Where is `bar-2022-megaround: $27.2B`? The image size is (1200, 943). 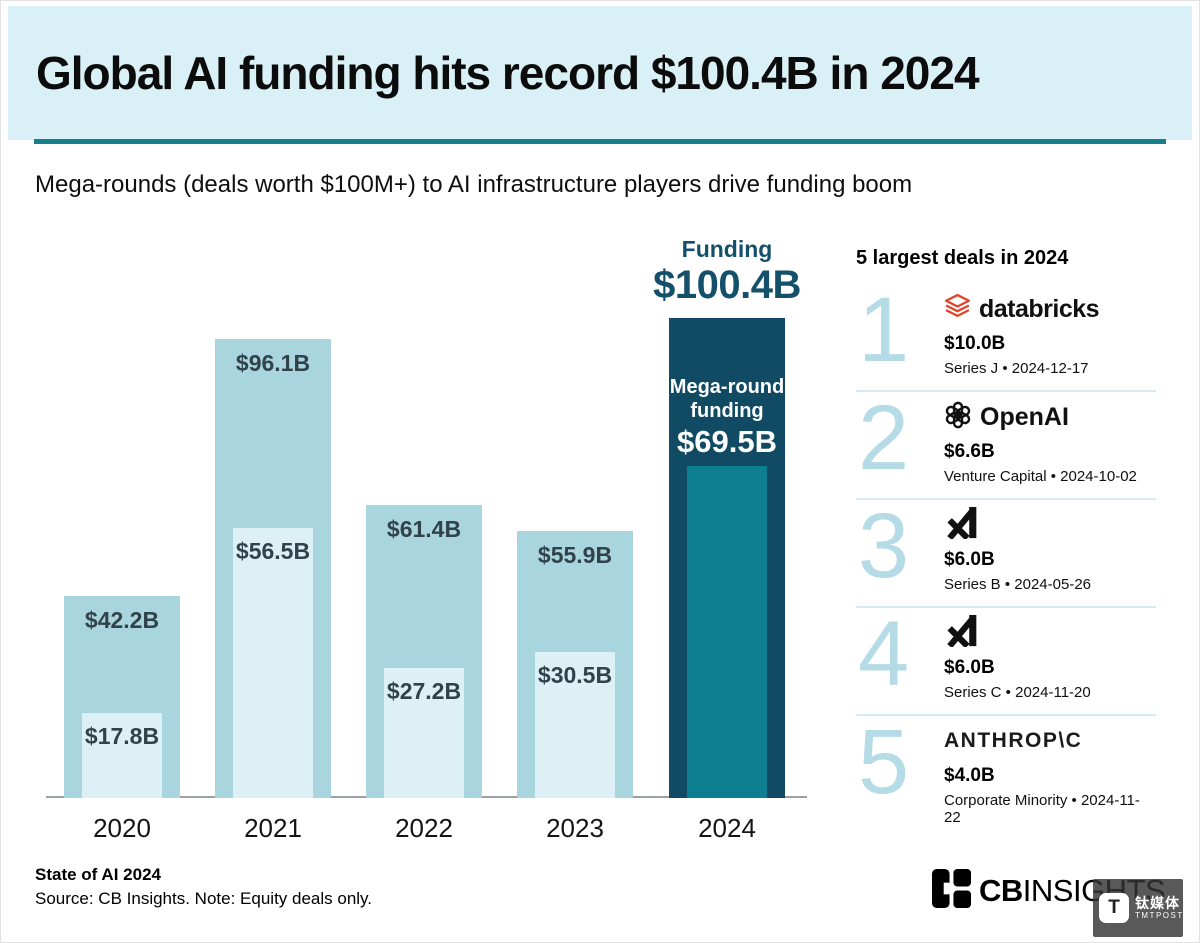
bar-2022-megaround: $27.2B is located at coordinates (424, 733).